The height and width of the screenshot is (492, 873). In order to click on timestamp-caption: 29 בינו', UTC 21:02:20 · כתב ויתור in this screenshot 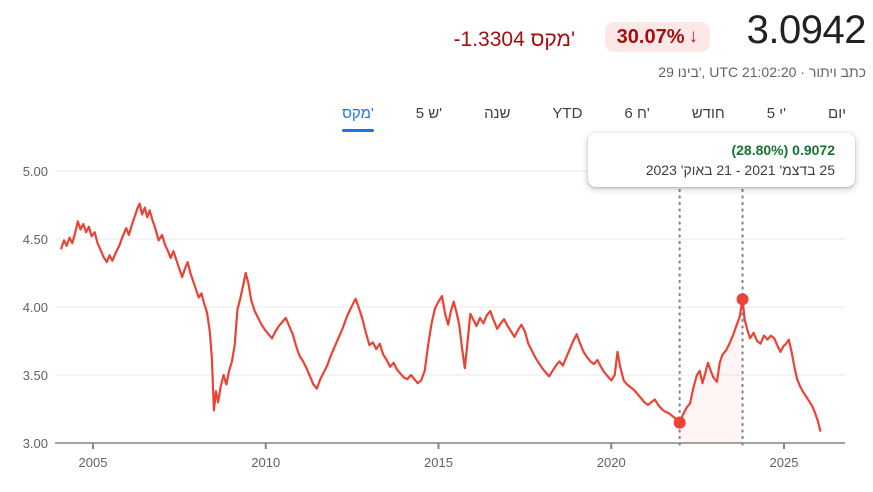, I will do `click(762, 72)`.